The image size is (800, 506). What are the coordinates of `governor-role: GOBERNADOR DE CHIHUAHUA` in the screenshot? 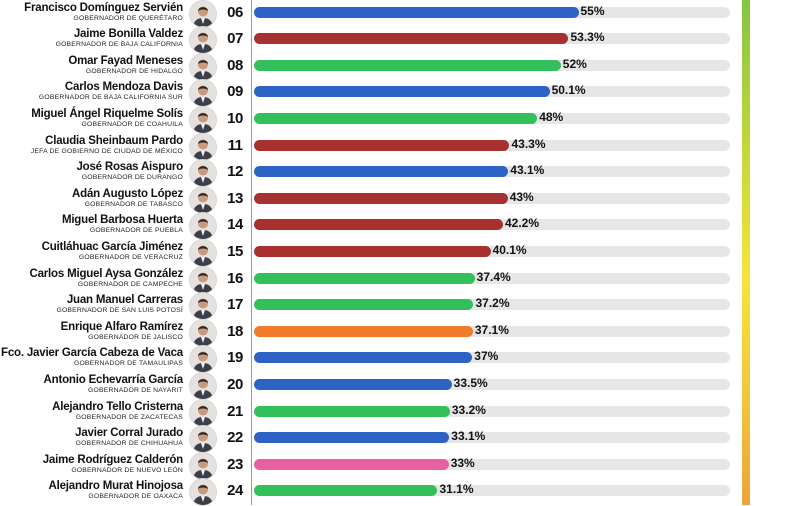 It's located at (129, 444).